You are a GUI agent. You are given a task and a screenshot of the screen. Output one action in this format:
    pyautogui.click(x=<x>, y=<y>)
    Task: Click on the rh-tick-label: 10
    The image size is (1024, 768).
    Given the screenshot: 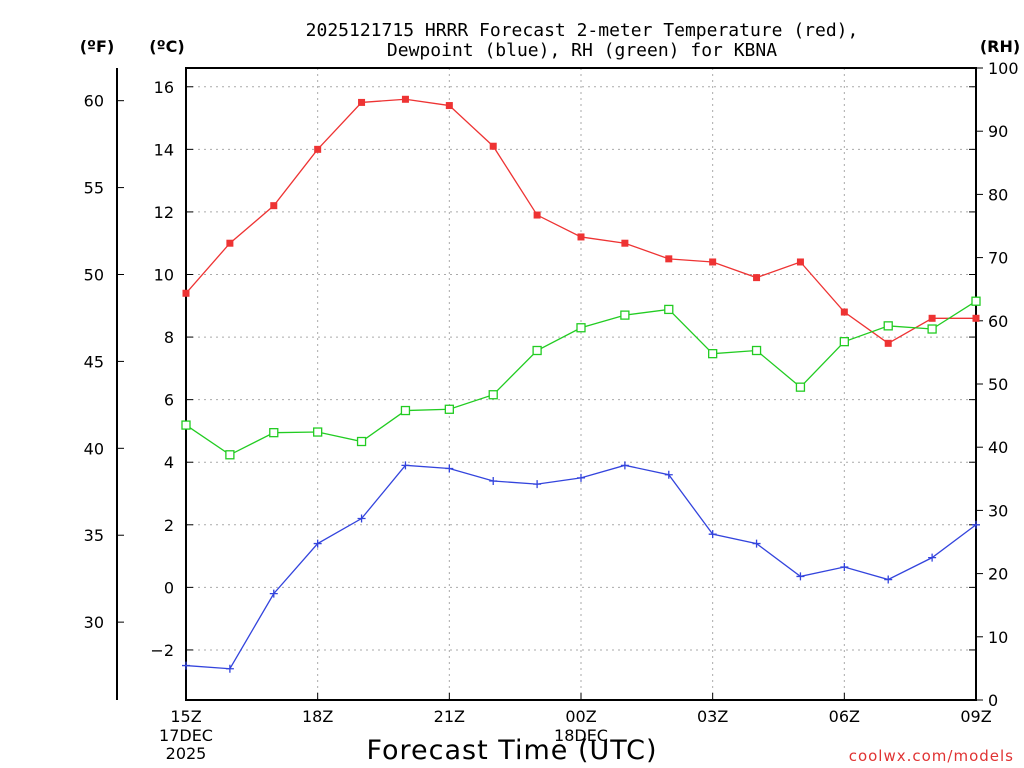 What is the action you would take?
    pyautogui.click(x=998, y=637)
    